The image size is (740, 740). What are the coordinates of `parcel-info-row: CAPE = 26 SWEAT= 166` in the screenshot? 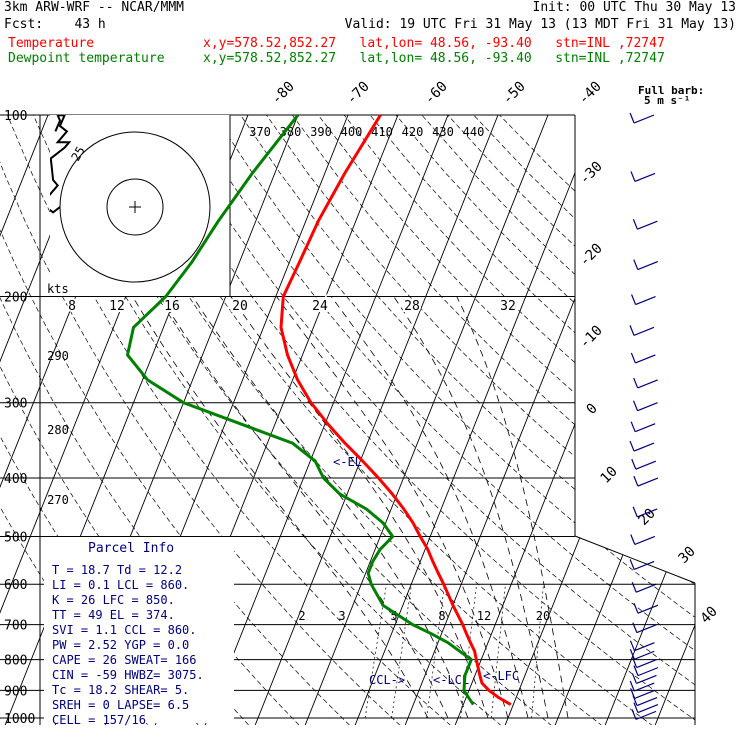 It's located at (124, 660).